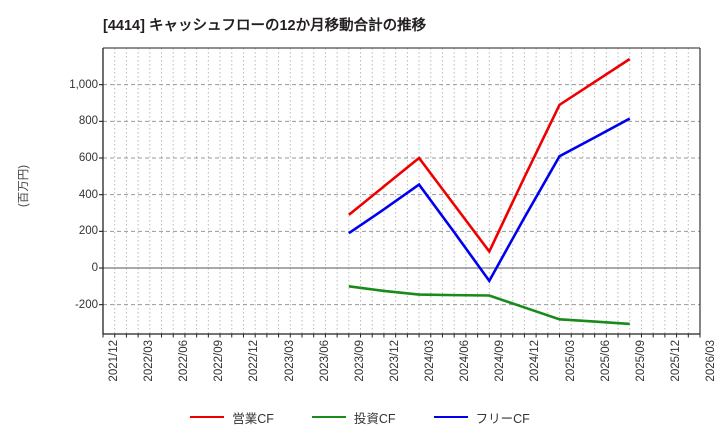  Describe the element at coordinates (430, 361) in the screenshot. I see `x-tick-label: 2024/03` at that location.